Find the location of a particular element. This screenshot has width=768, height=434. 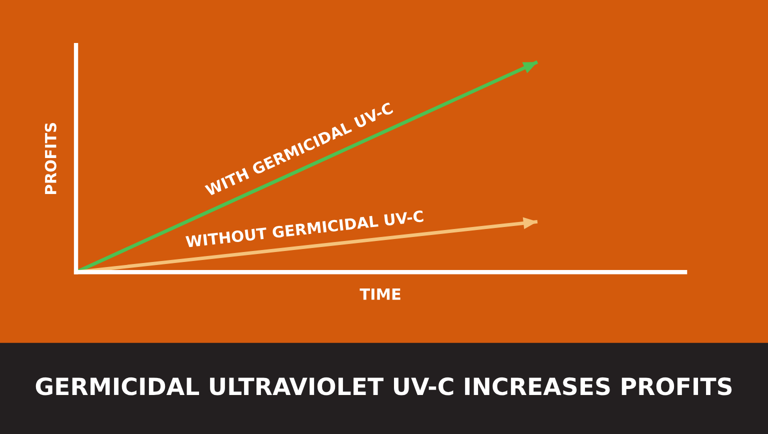

x-axis-title: TIME is located at coordinates (380, 294).